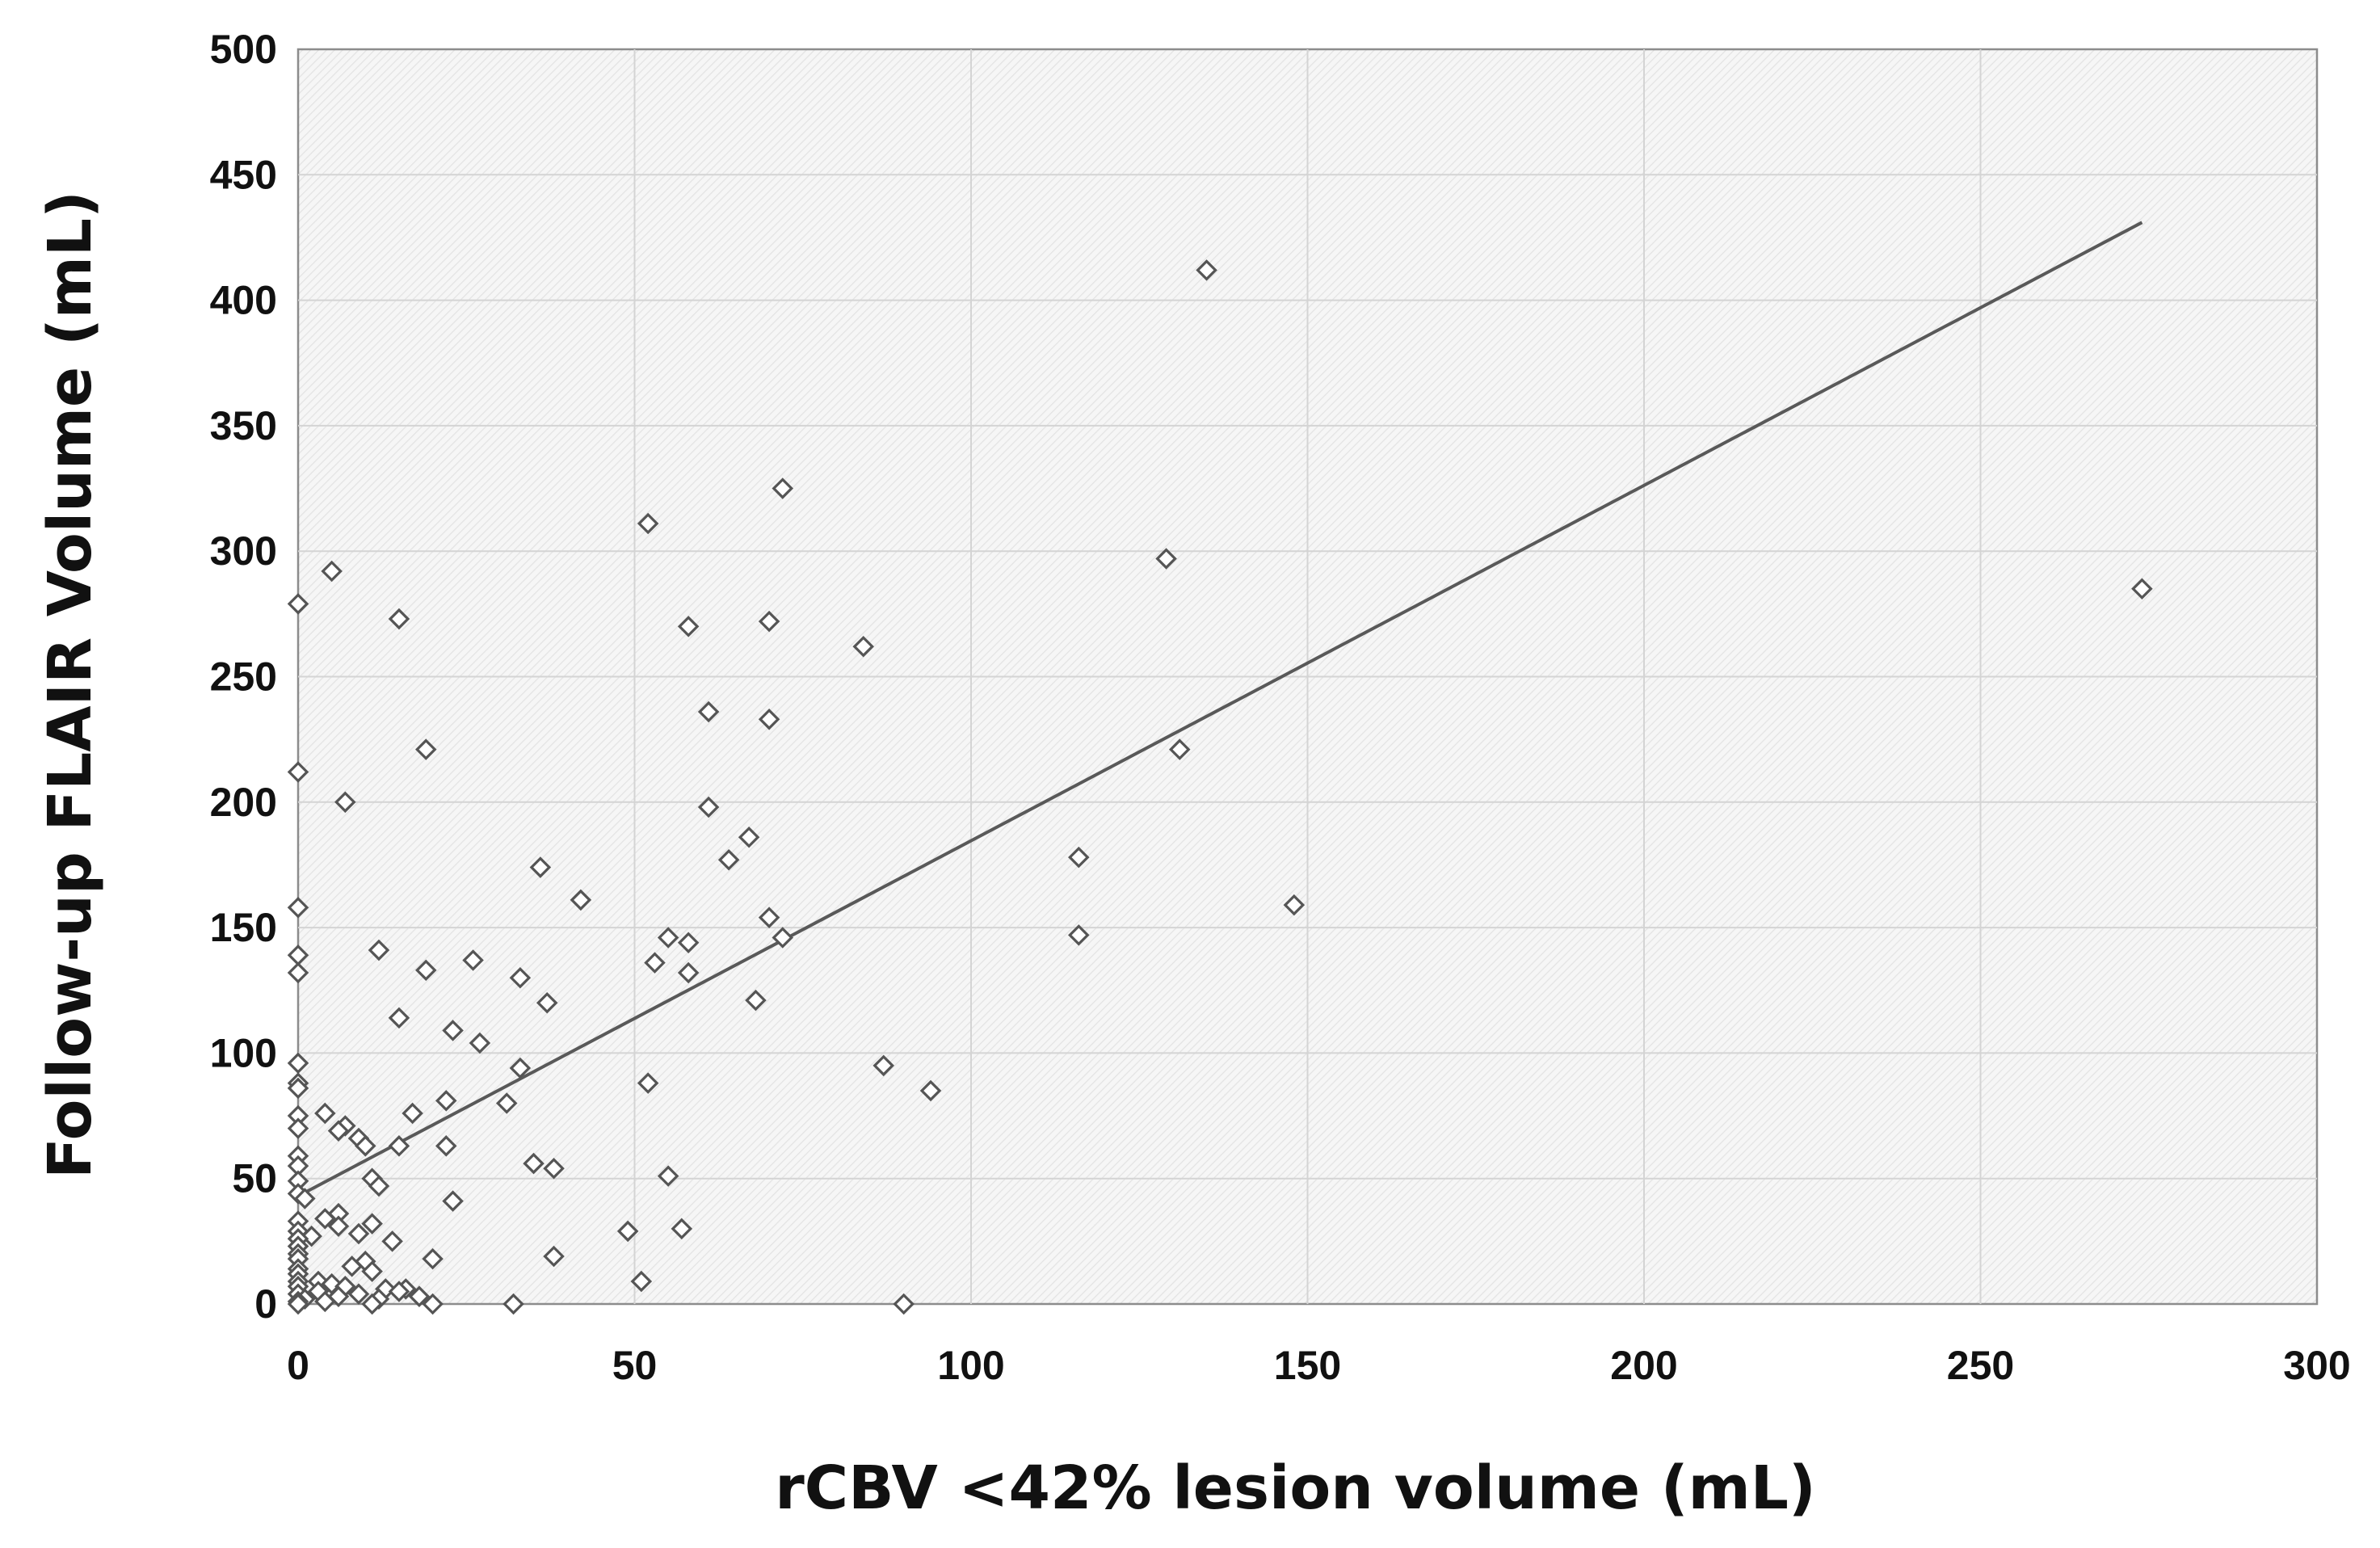  I want to click on y-tick-label: 250, so click(244, 677).